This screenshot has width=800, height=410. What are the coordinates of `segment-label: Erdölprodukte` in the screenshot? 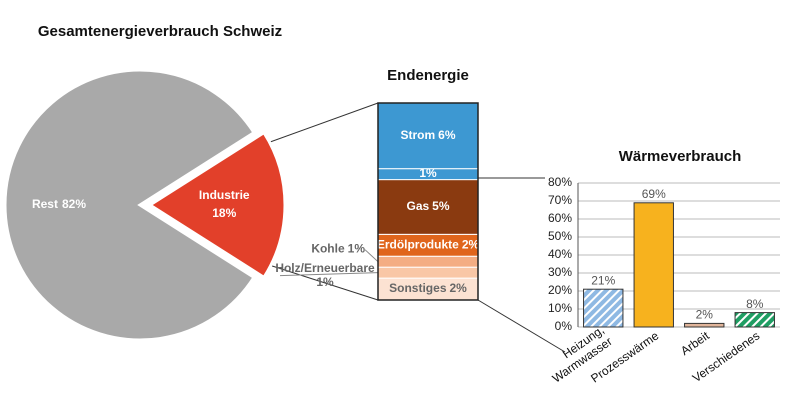 It's located at (418, 244).